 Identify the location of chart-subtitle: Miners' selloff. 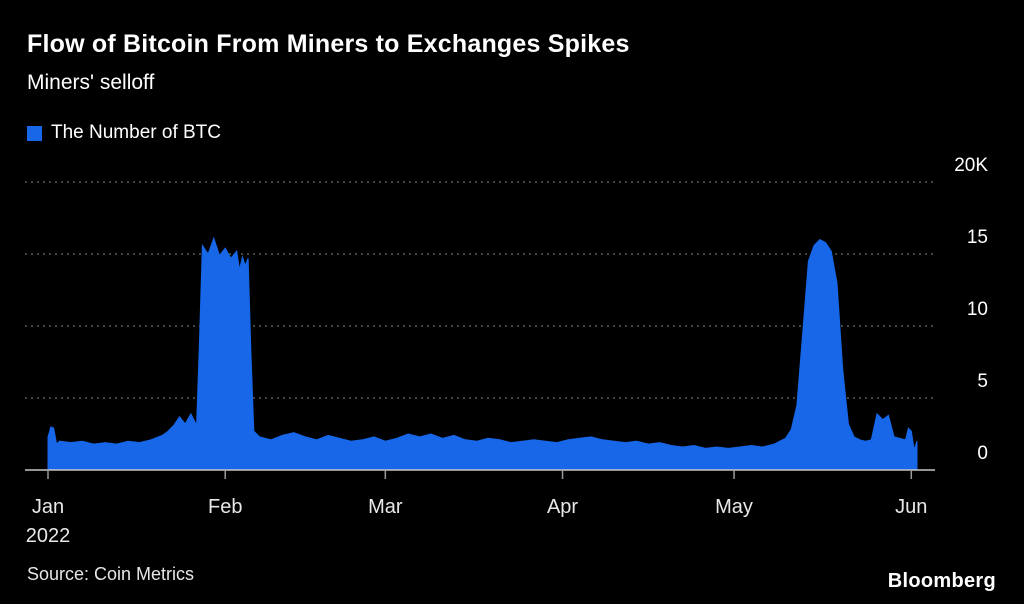
(91, 82).